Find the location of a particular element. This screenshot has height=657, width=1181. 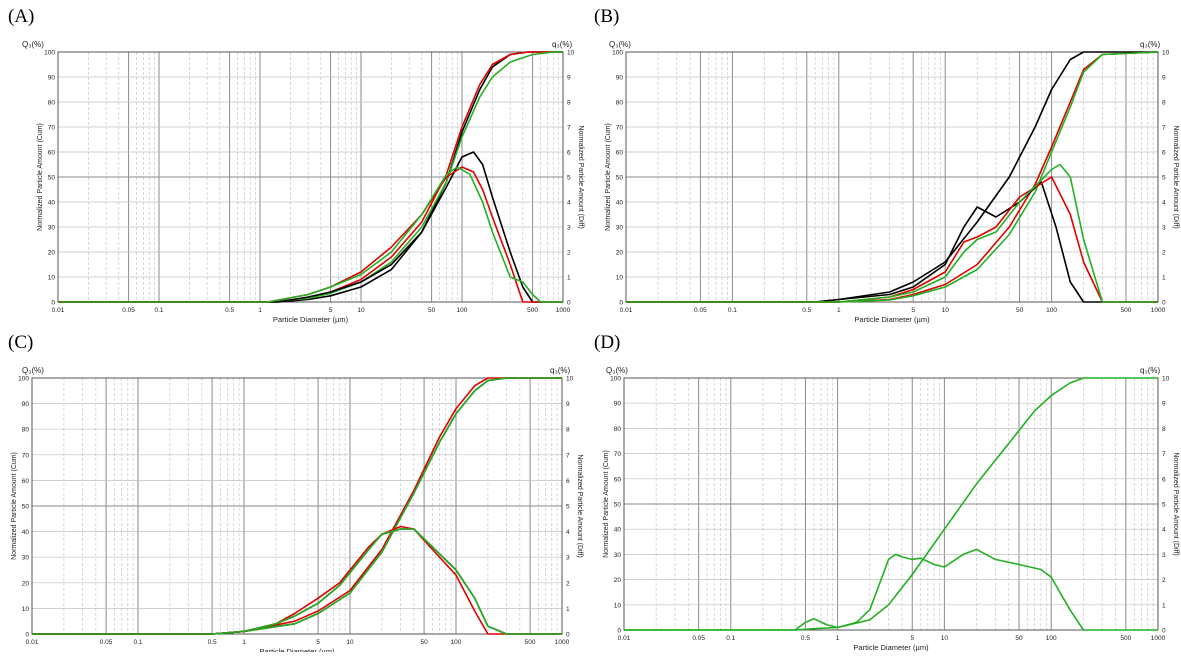

left-axis-title: Q₃(%) is located at coordinates (33, 370).